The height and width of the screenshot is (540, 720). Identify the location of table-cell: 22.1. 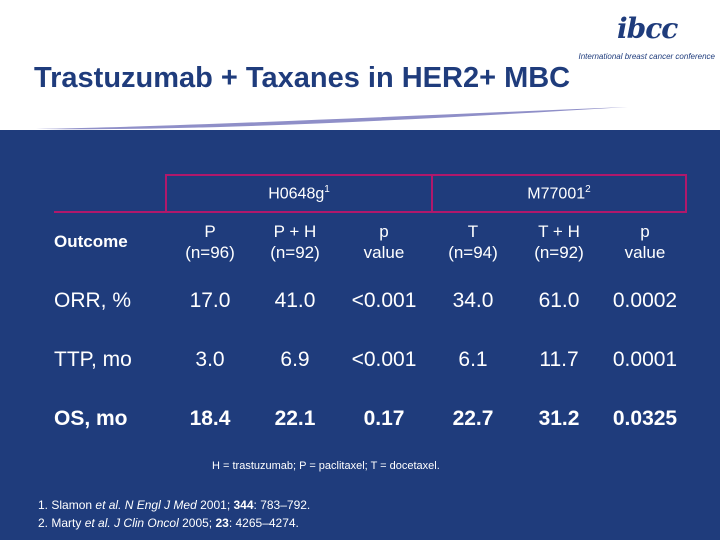
(295, 418).